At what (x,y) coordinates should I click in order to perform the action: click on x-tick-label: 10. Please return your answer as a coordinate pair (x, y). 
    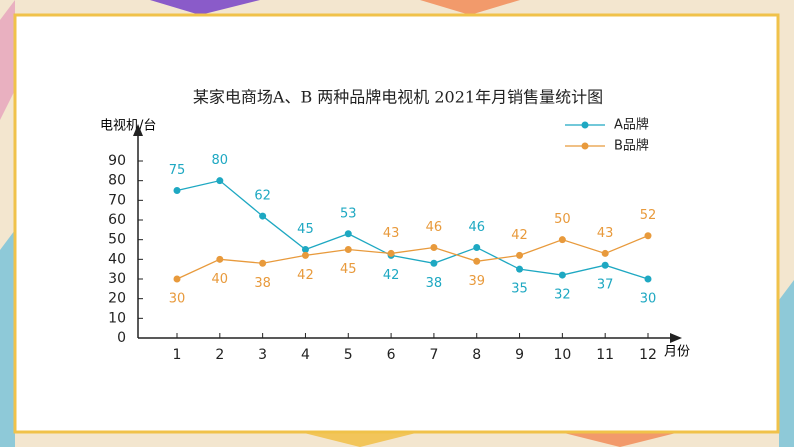
    Looking at the image, I should click on (562, 355).